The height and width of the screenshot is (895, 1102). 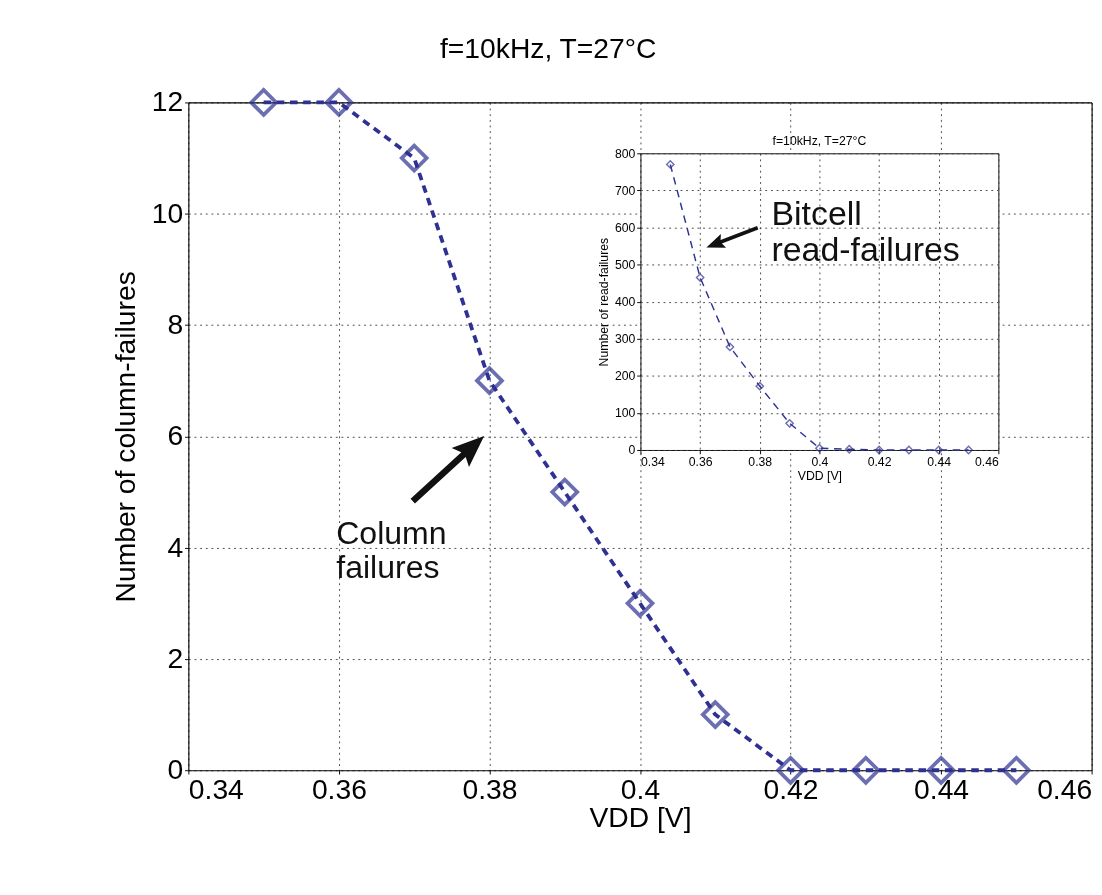 I want to click on y-tick-label: 10, so click(x=167, y=212).